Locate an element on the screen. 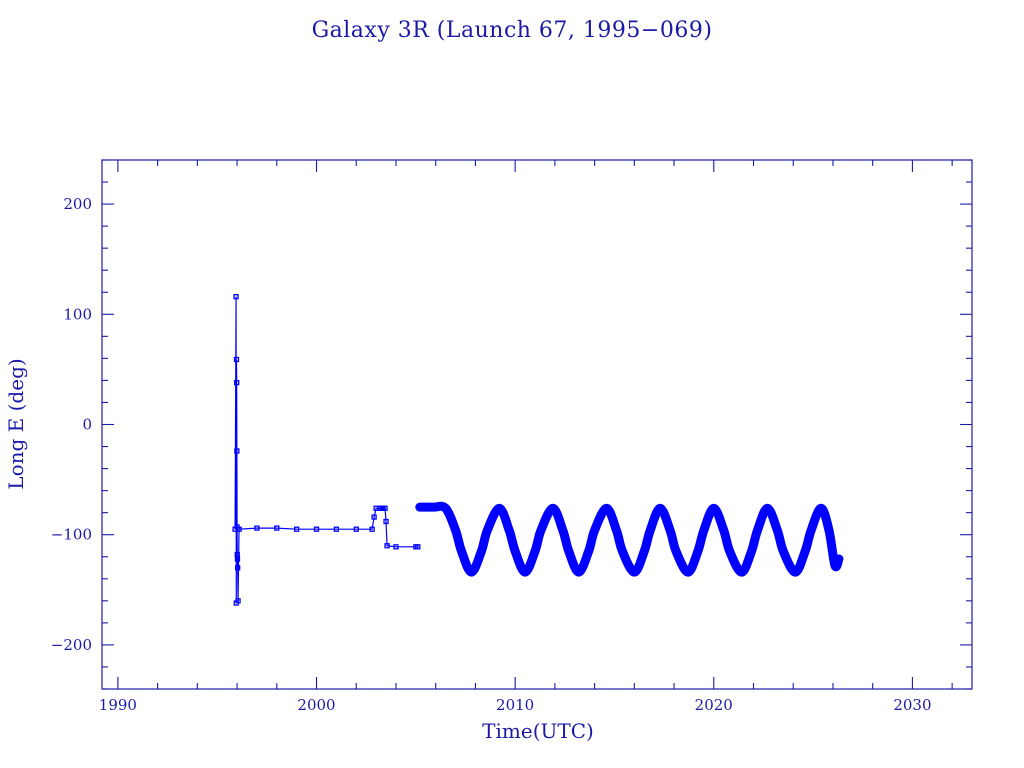 The height and width of the screenshot is (768, 1024). y-tick-label: 200 is located at coordinates (77, 204).